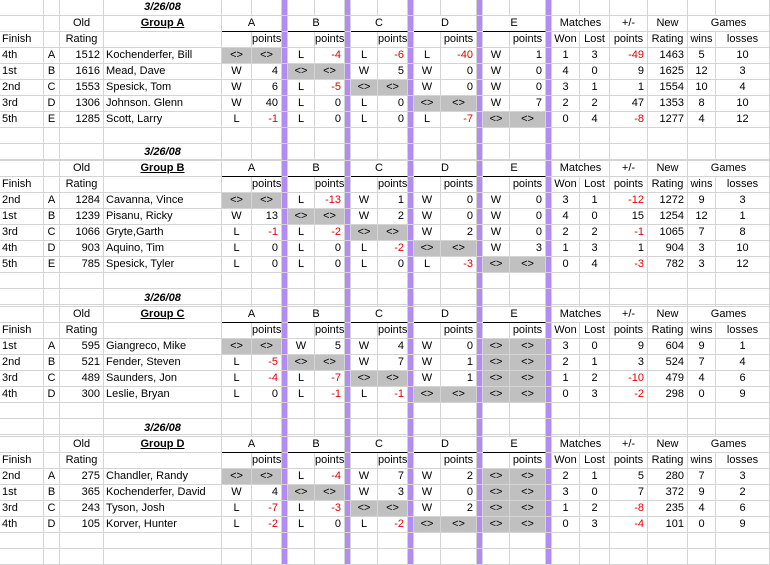 The width and height of the screenshot is (770, 565). What do you see at coordinates (82, 217) in the screenshot?
I see `old-rating-cell: 1239` at bounding box center [82, 217].